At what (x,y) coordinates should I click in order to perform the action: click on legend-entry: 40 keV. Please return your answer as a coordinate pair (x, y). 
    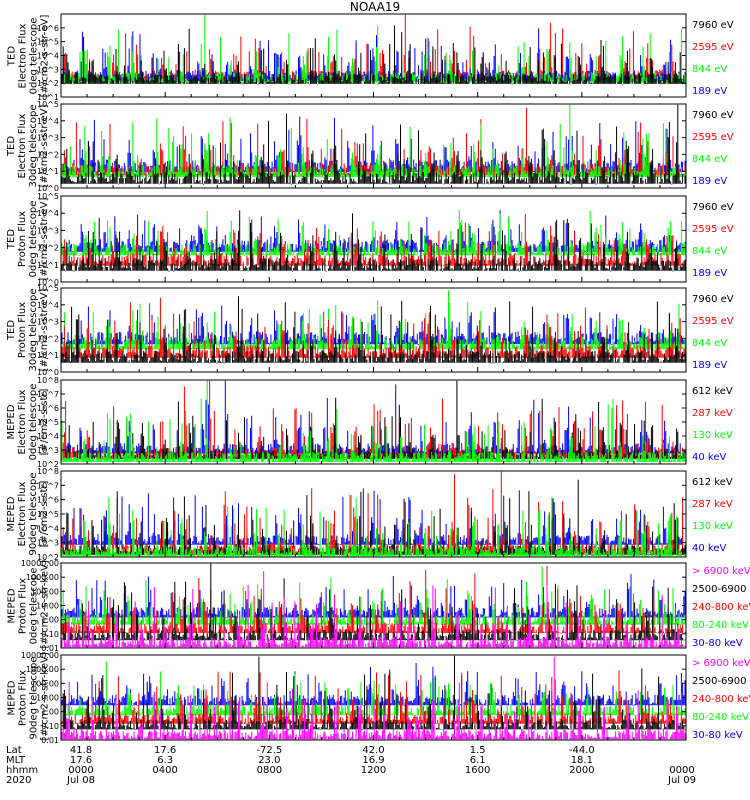
    Looking at the image, I should click on (709, 548).